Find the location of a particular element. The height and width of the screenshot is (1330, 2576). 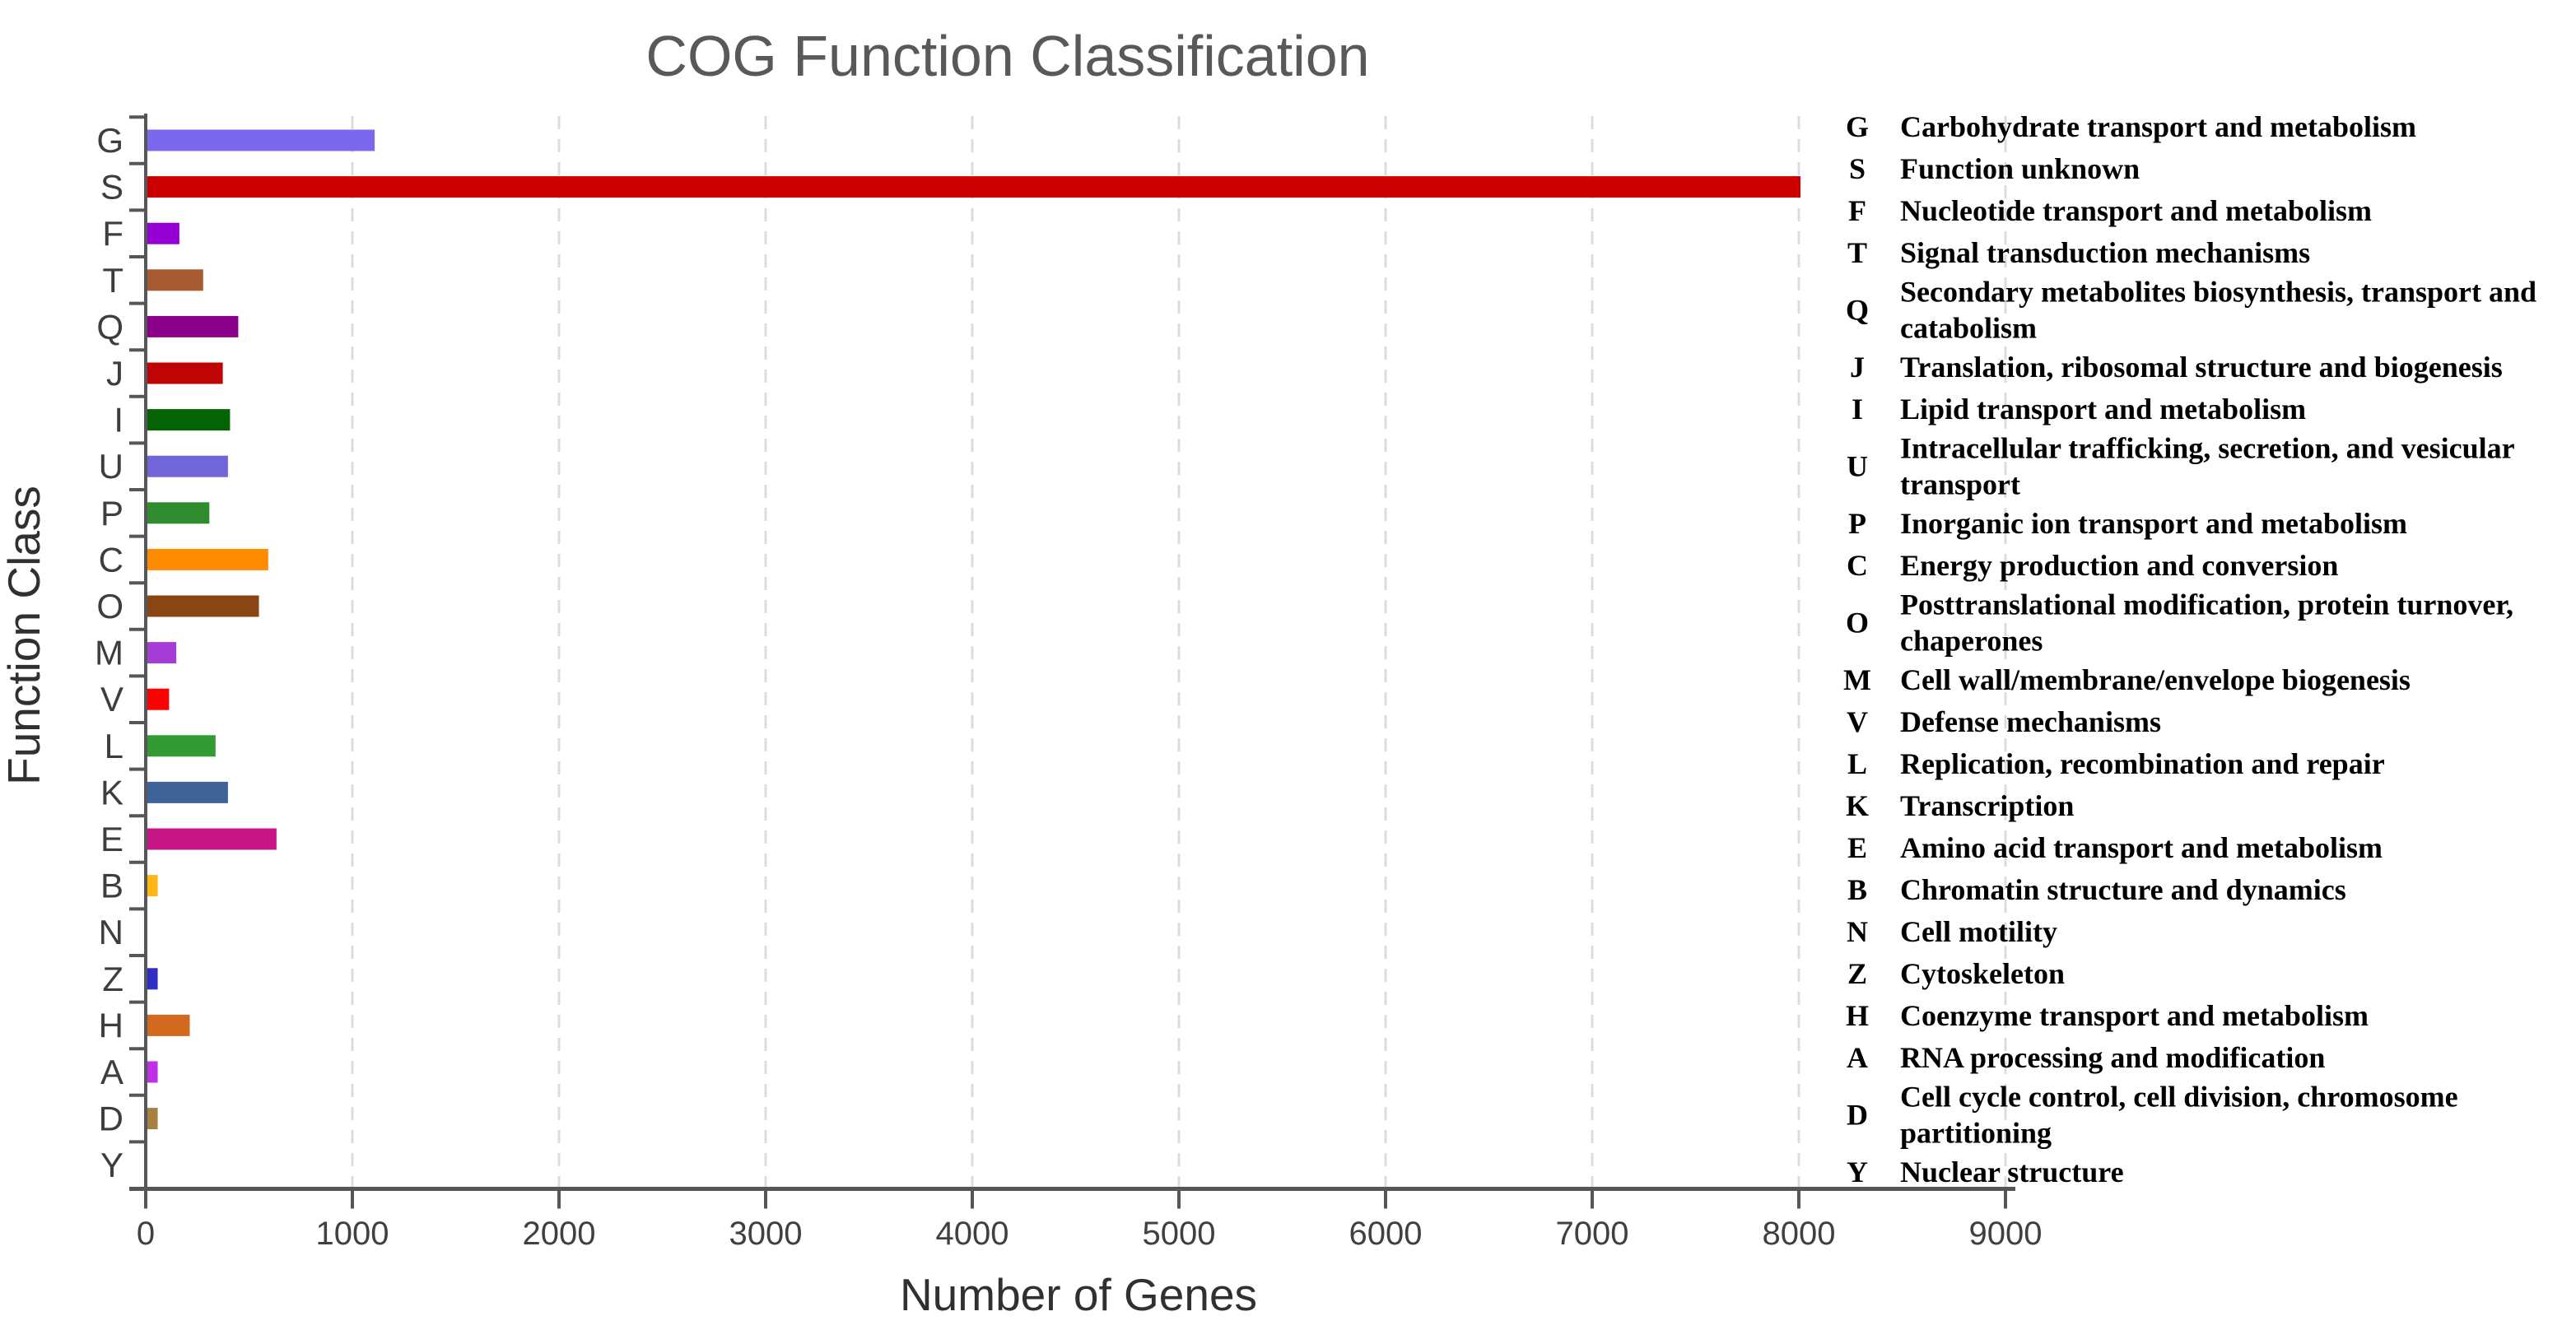

category-label-I: I is located at coordinates (119, 420).